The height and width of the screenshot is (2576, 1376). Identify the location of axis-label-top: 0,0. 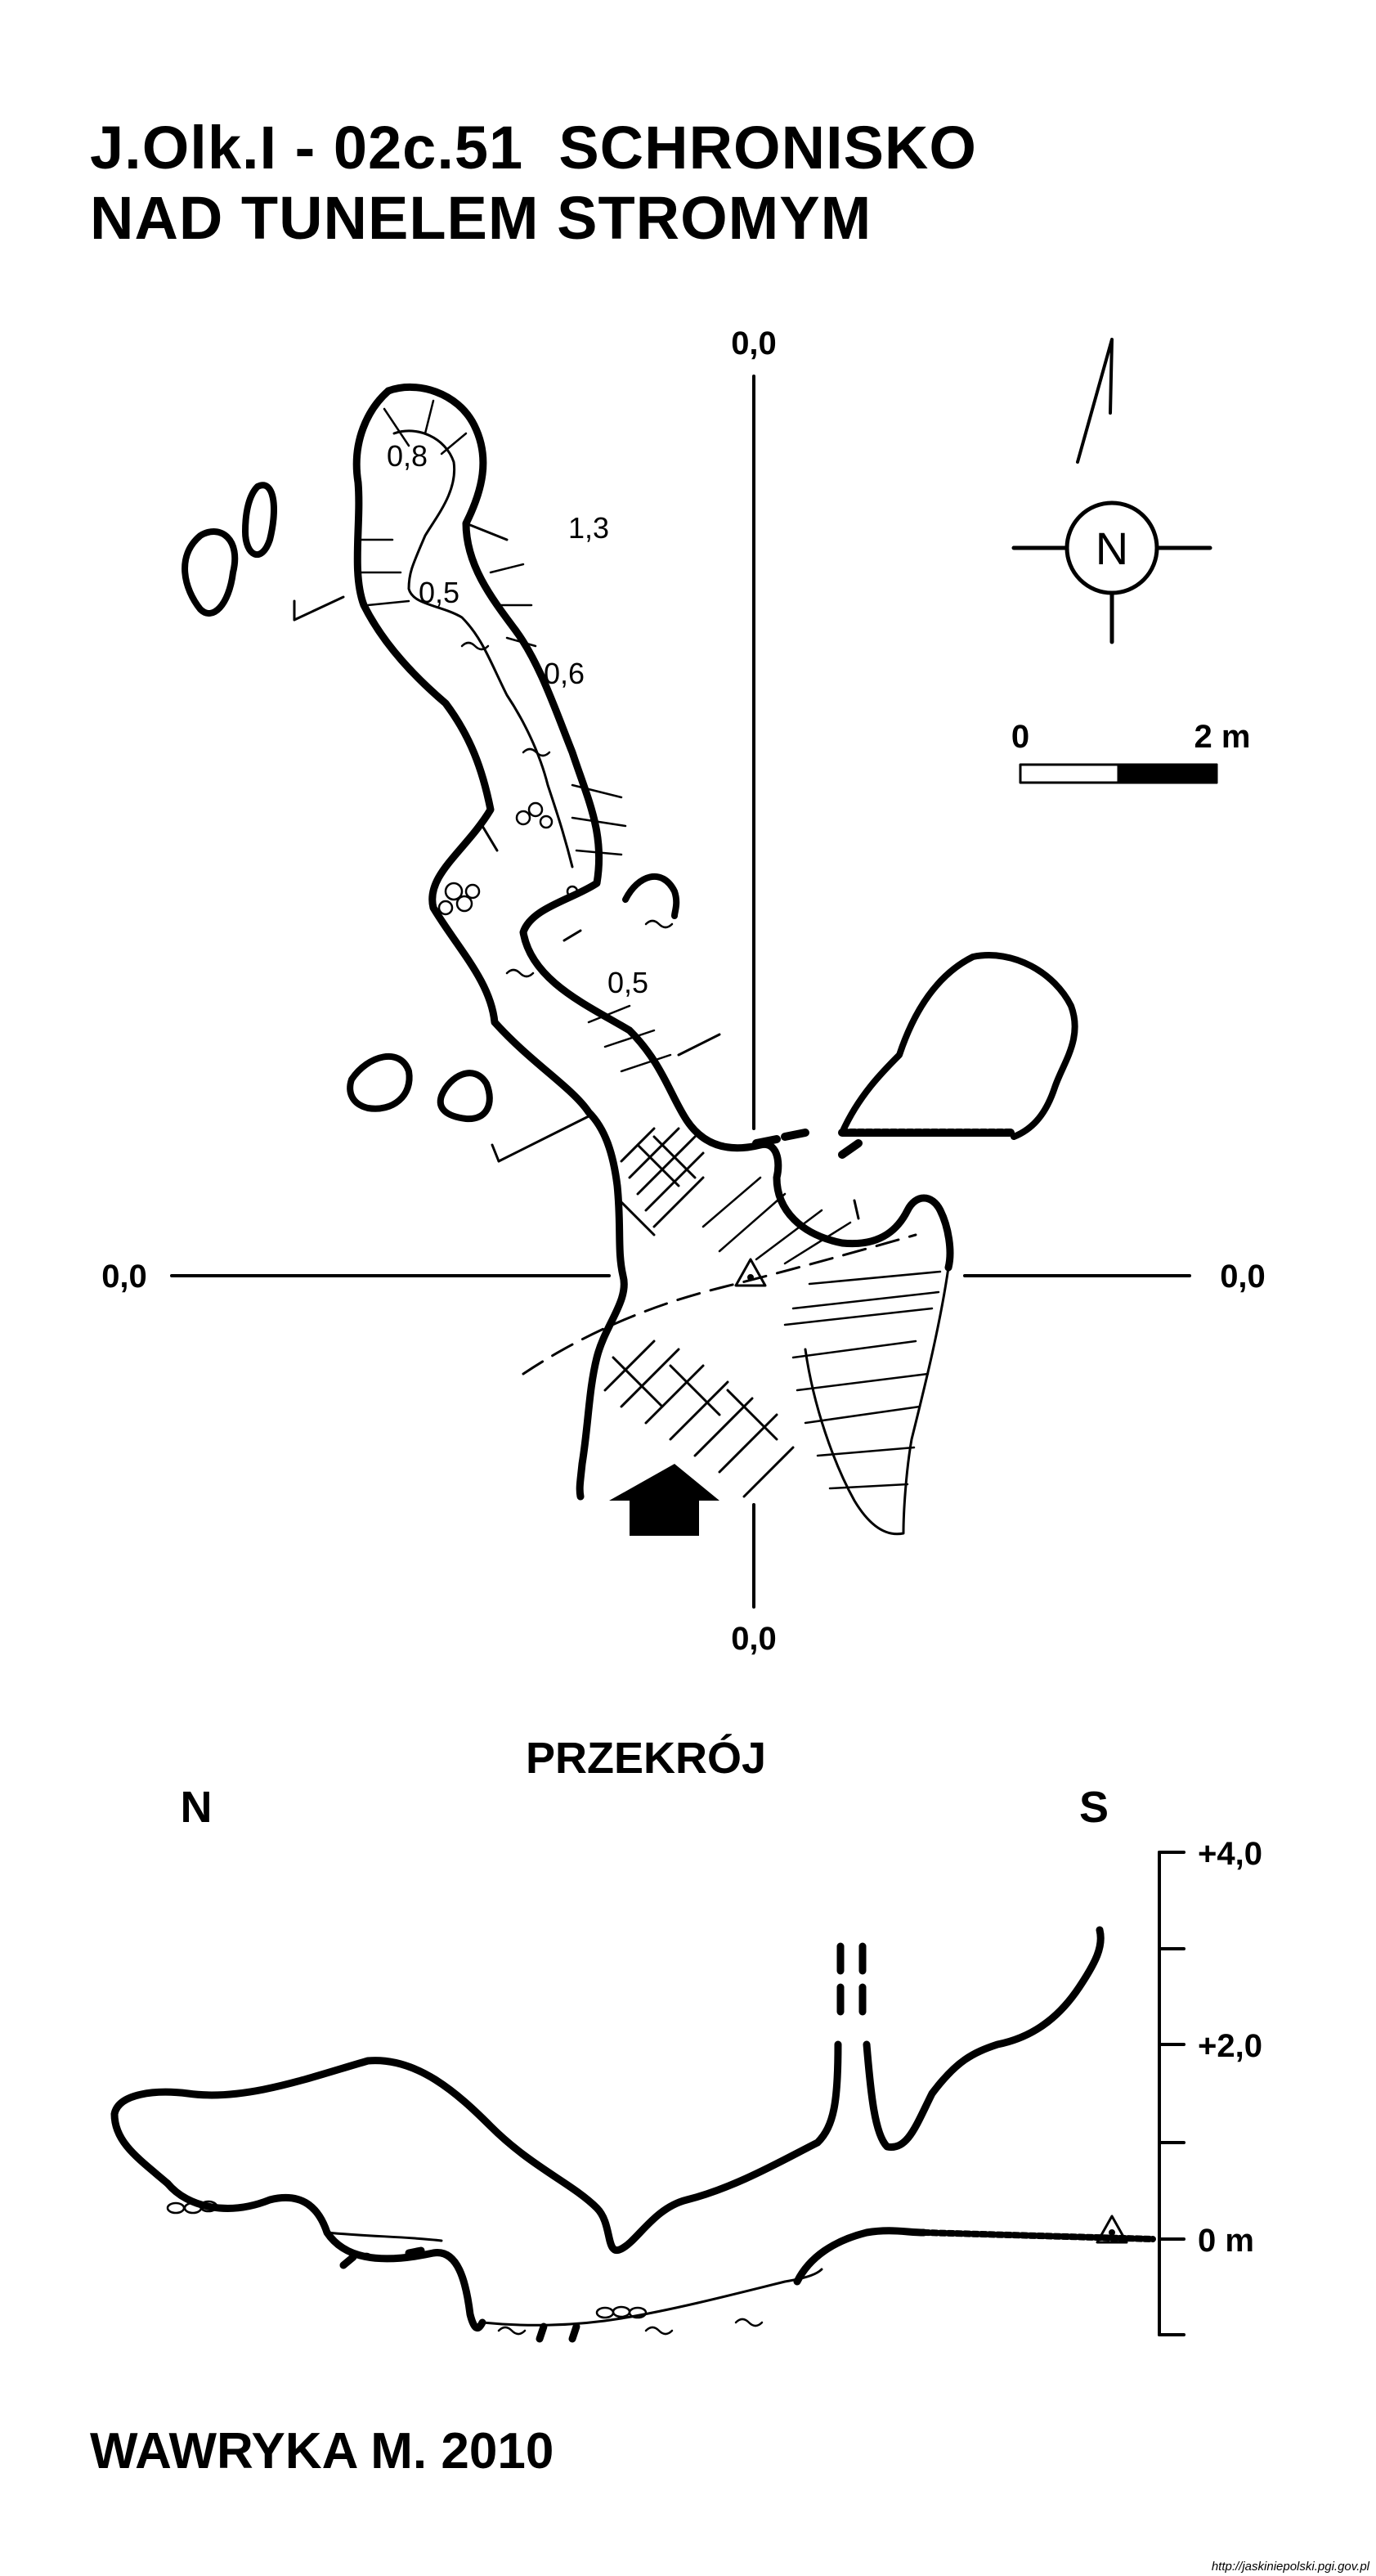
(754, 343).